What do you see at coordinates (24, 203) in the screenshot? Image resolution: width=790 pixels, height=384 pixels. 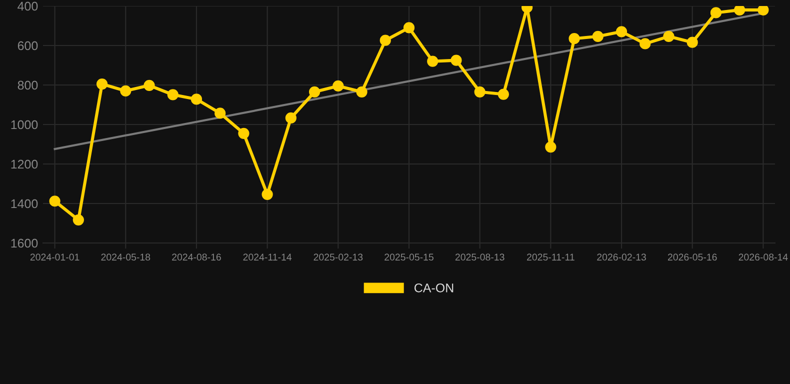 I see `y-tick-label: 1400` at bounding box center [24, 203].